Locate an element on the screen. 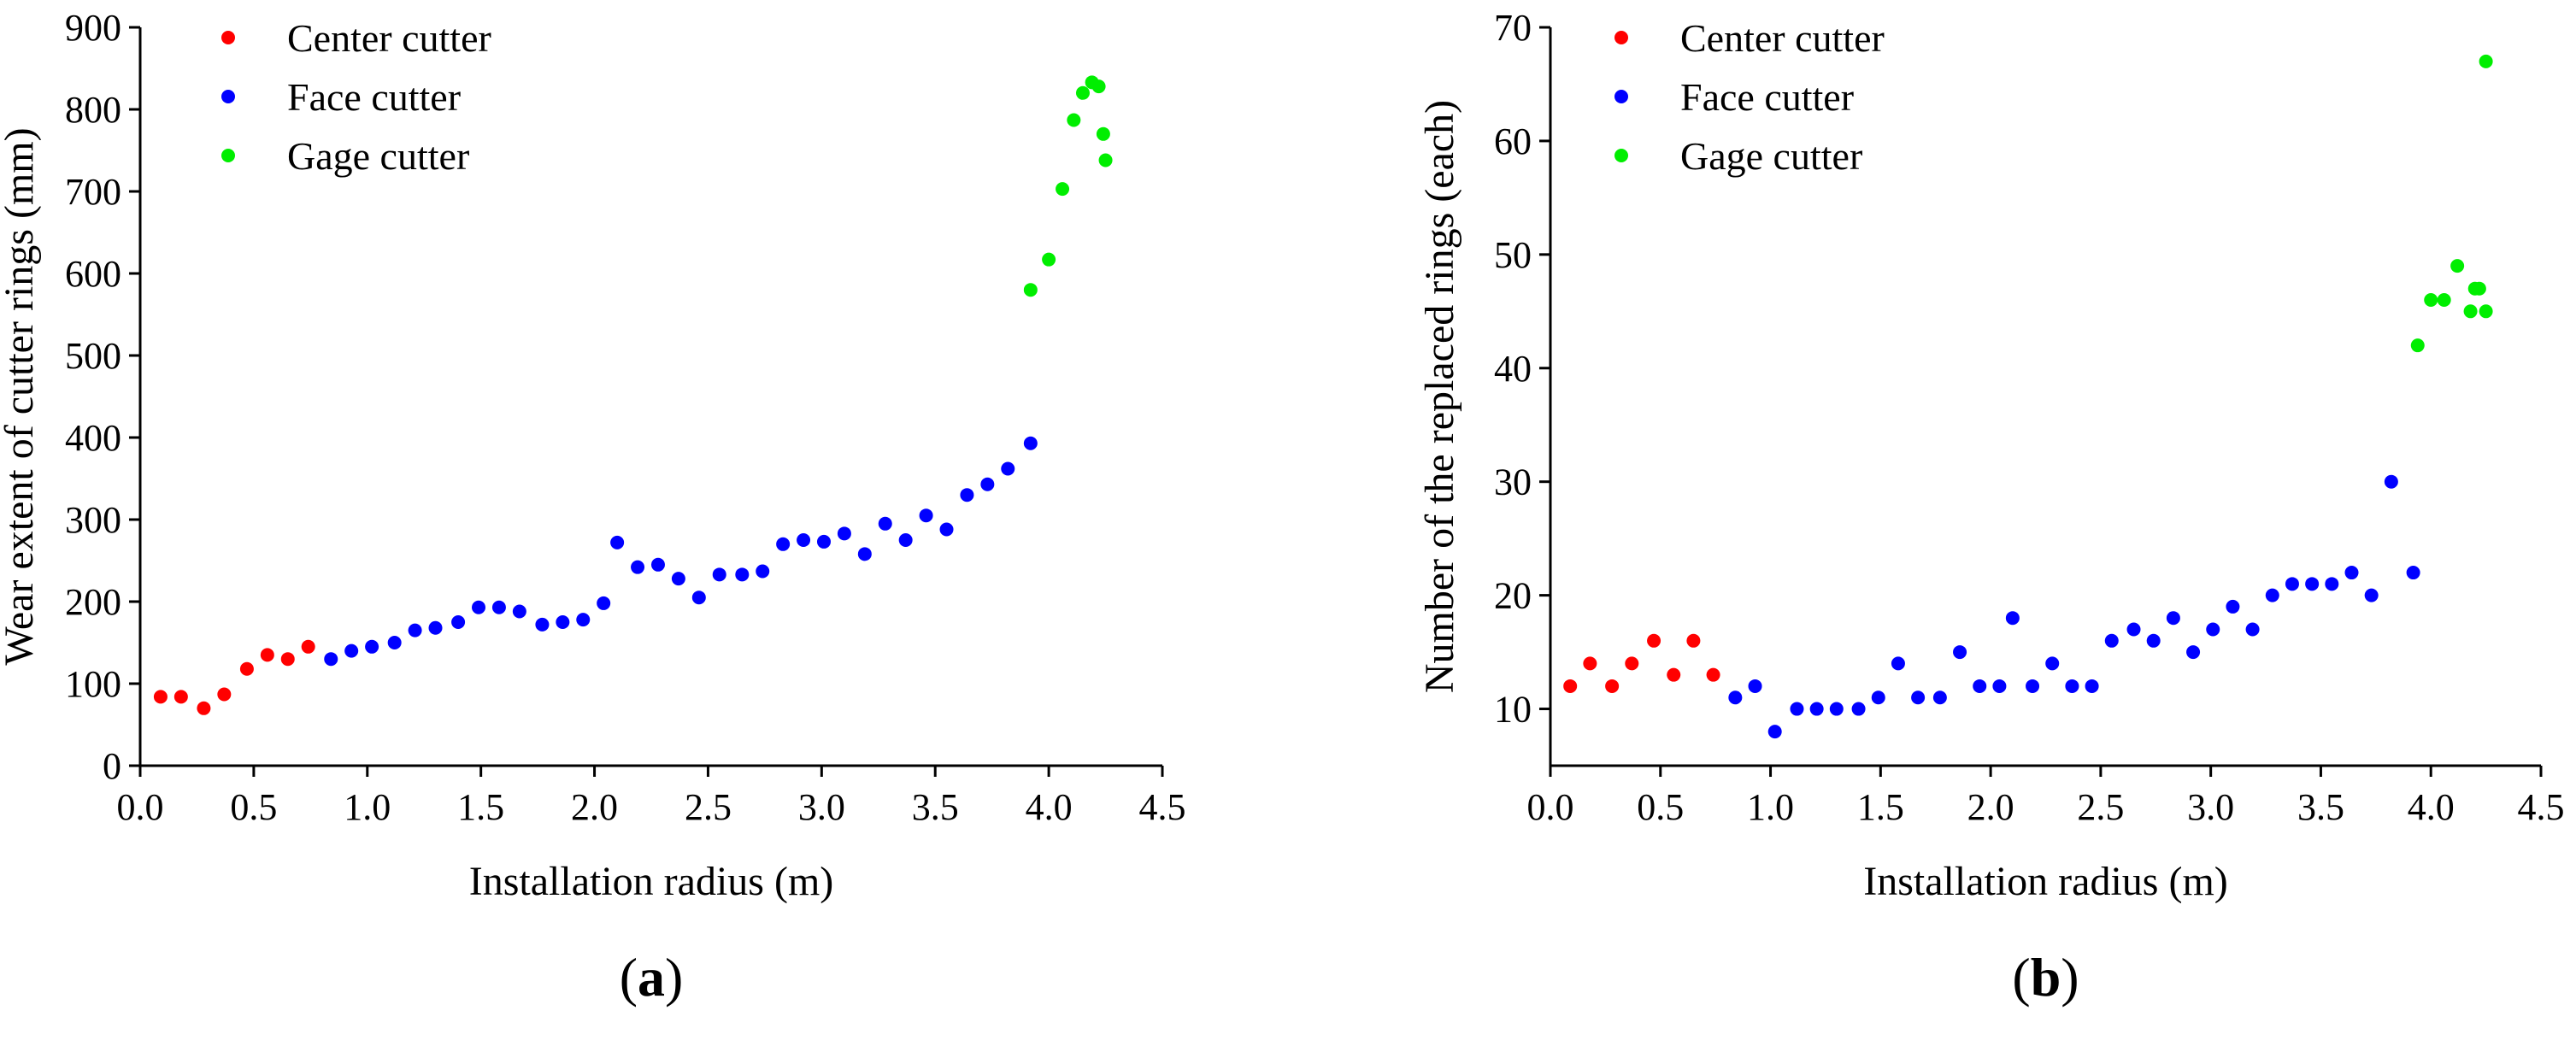 Image resolution: width=2576 pixels, height=1040 pixels. y-tick-label: 40 is located at coordinates (1513, 369).